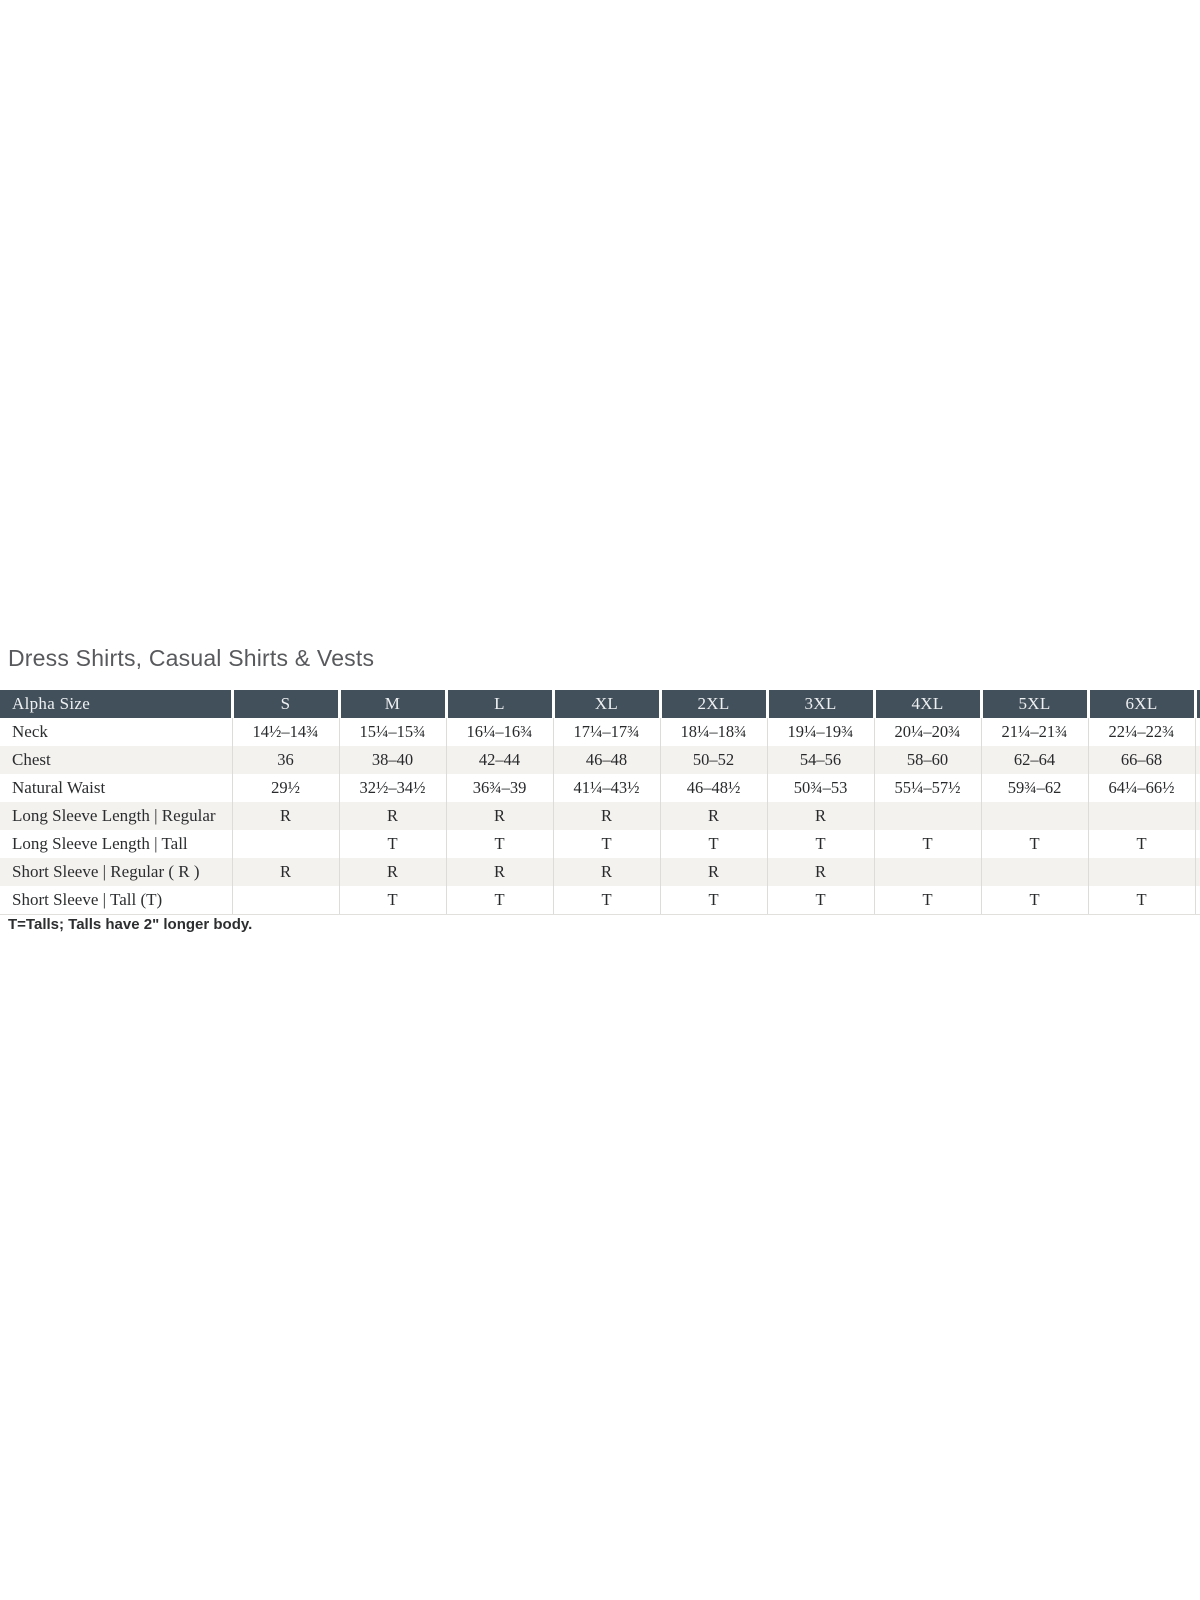 The image size is (1200, 1600). I want to click on header-row: Alpha Size S M L XL 2XL 3XL 4XL 5XL 6XL, so click(600, 704).